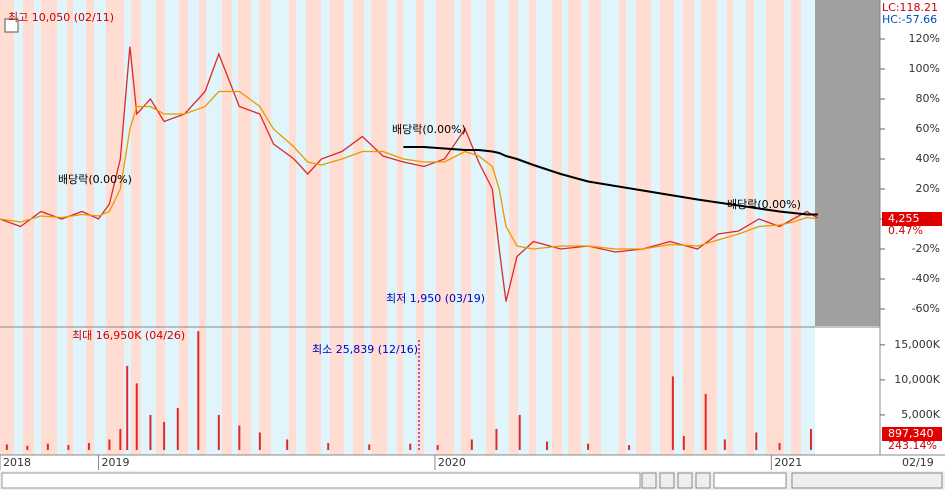  What do you see at coordinates (649, 480) in the screenshot?
I see `play-button` at bounding box center [649, 480].